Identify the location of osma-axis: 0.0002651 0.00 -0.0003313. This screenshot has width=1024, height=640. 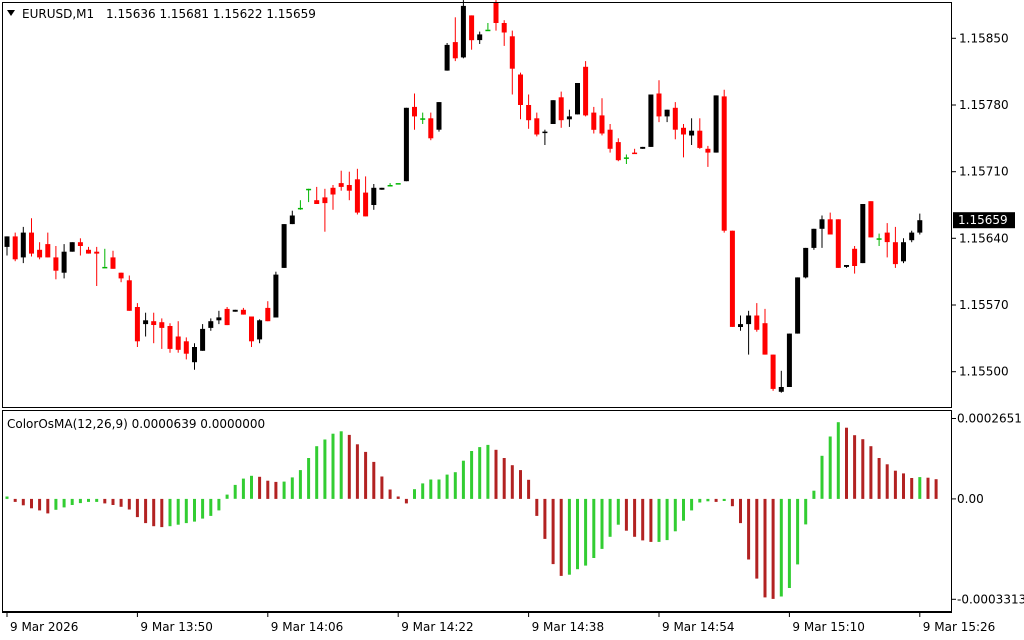
(988, 509).